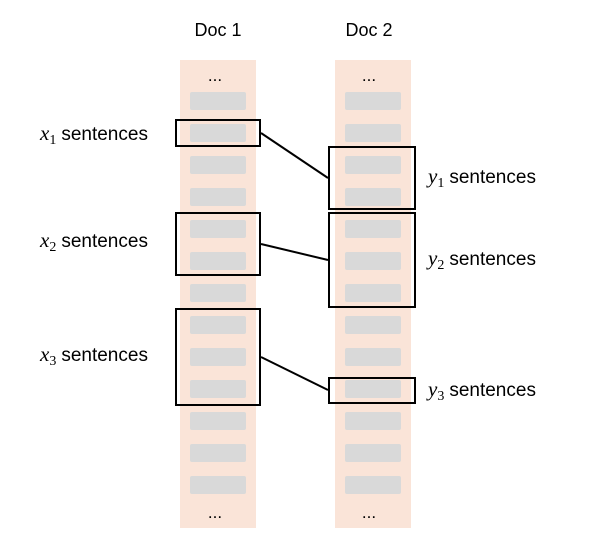 This screenshot has height=557, width=592. I want to click on doc2-group-label-3: y3 sentences, so click(482, 389).